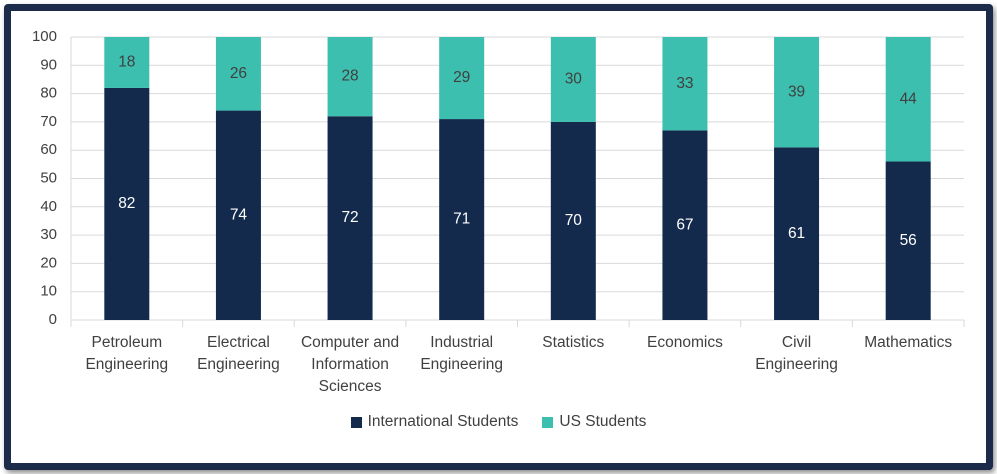 This screenshot has height=474, width=997. I want to click on legend-item: International Students, so click(434, 422).